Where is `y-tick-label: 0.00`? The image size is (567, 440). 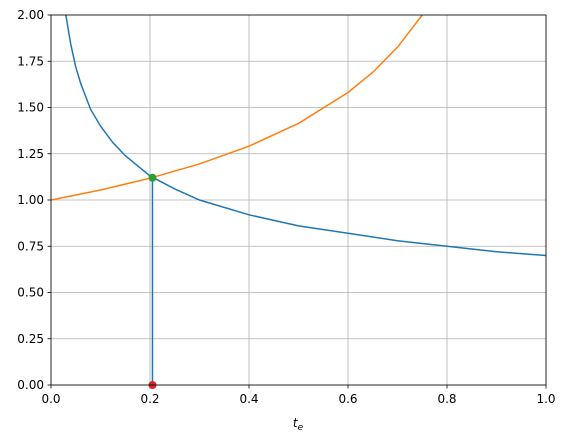 y-tick-label: 0.00 is located at coordinates (30, 385).